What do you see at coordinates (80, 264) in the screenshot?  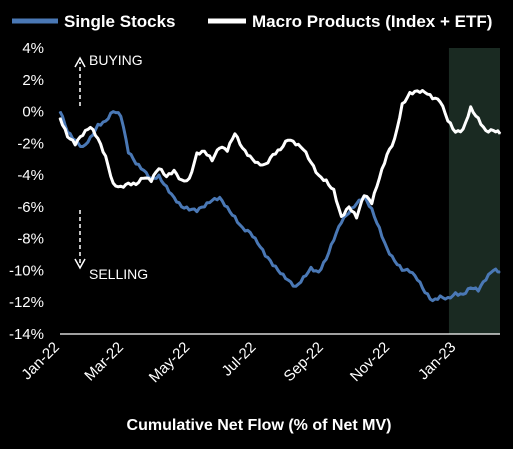 I see `selling-arrow-head` at bounding box center [80, 264].